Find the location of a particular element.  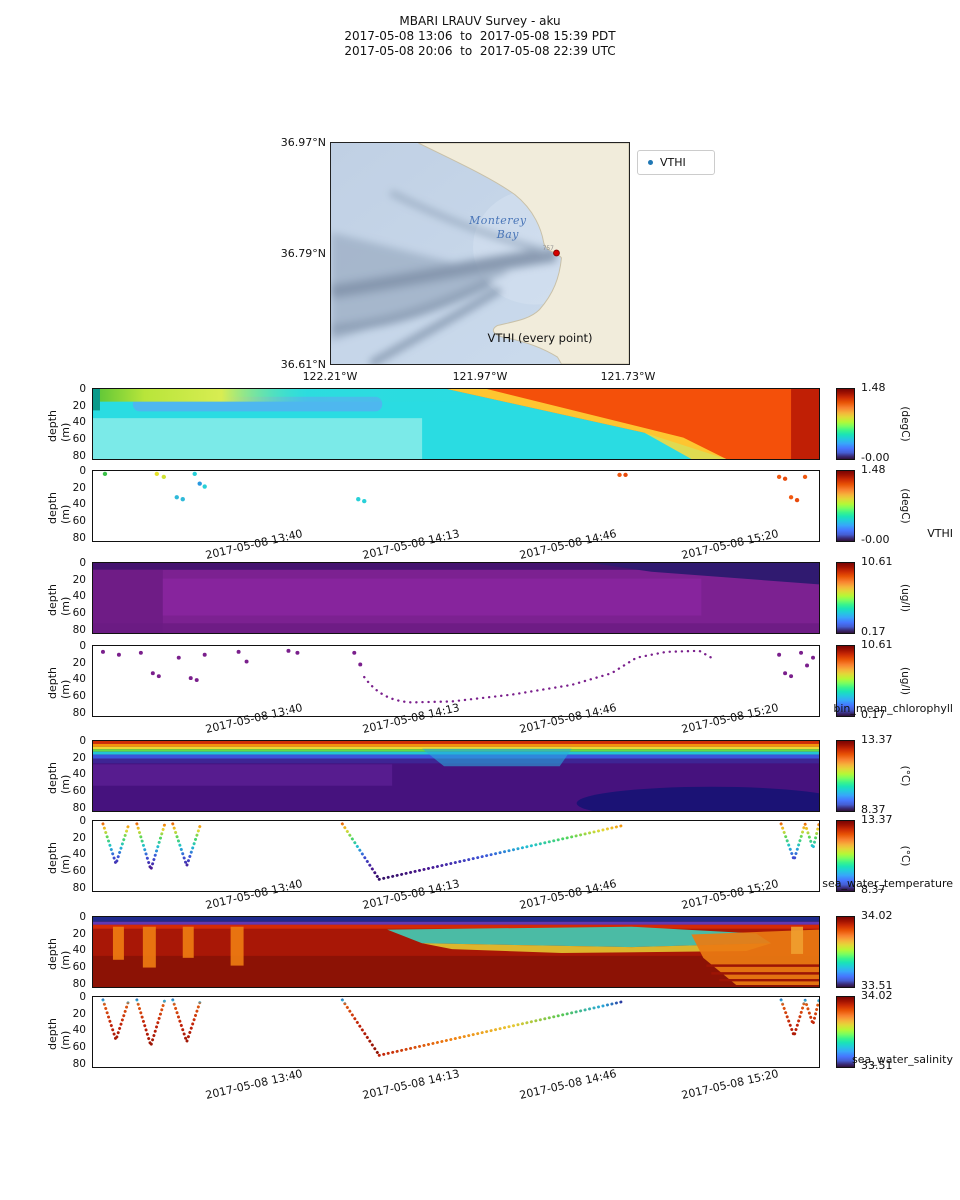

colorbar-min: 0.17 is located at coordinates (873, 714).